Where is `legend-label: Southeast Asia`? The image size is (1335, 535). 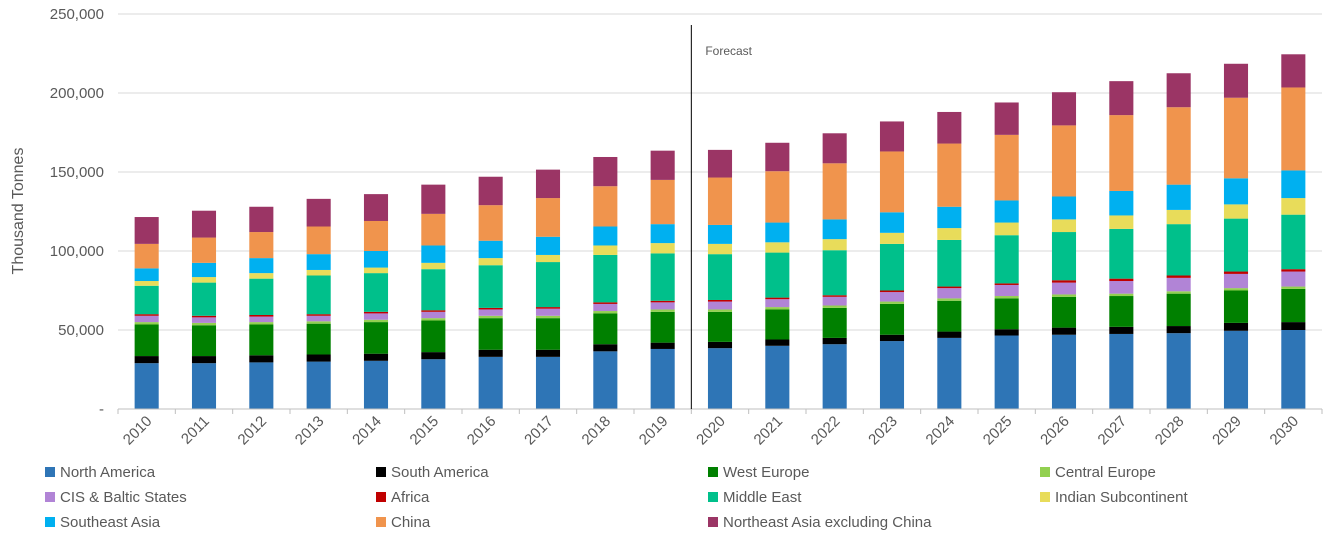 legend-label: Southeast Asia is located at coordinates (110, 522).